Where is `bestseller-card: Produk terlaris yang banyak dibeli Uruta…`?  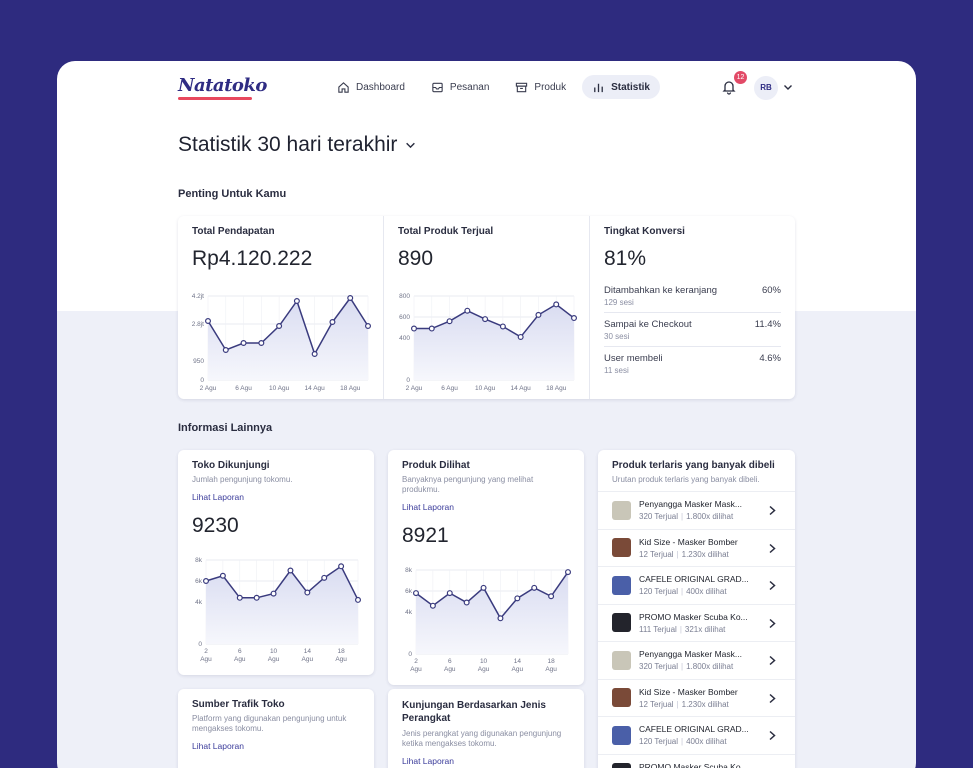
bestseller-card: Produk terlaris yang banyak dibeli Uruta… is located at coordinates (696, 609).